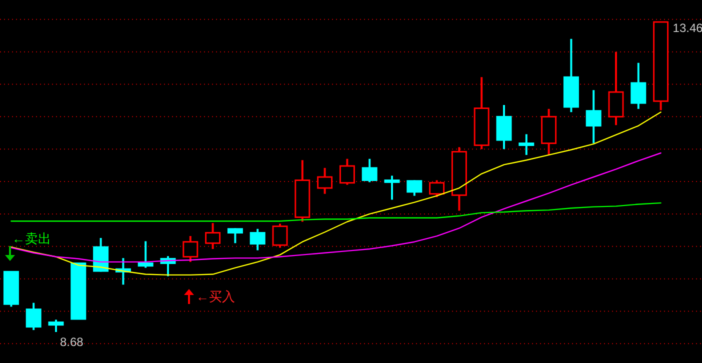 This screenshot has width=702, height=363. I want to click on text: 13.46, so click(687, 28).